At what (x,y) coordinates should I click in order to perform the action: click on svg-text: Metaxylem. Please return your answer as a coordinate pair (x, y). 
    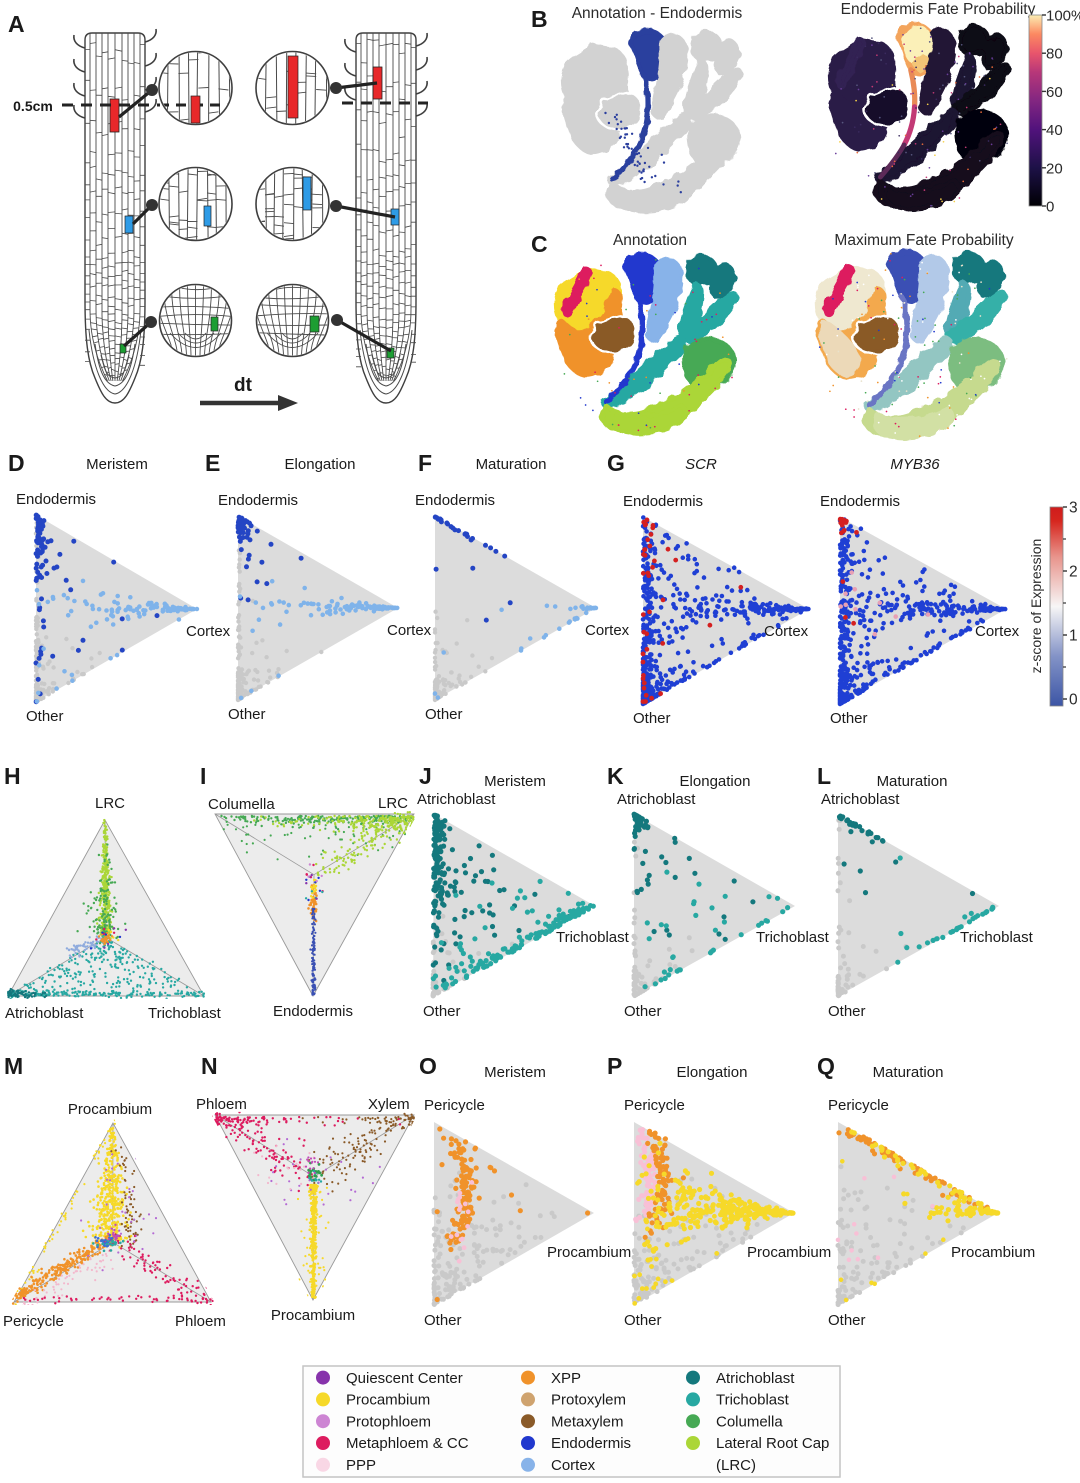
    Looking at the image, I should click on (587, 1421).